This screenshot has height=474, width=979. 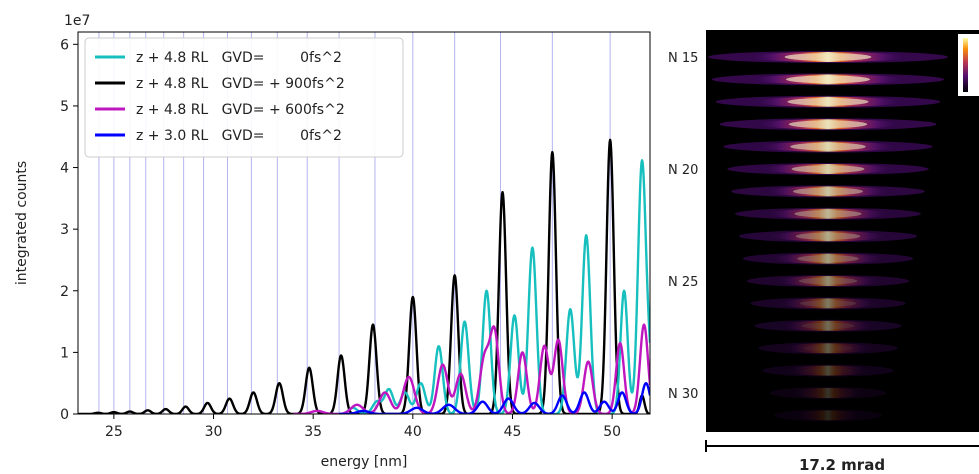 What do you see at coordinates (64, 292) in the screenshot?
I see `y-tick-label: 2` at bounding box center [64, 292].